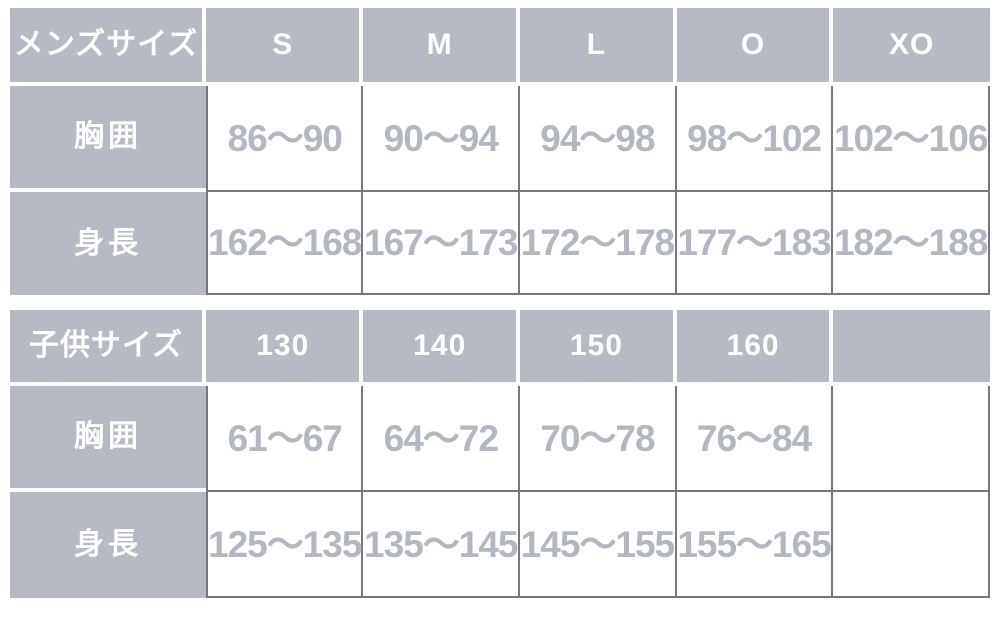  Describe the element at coordinates (442, 545) in the screenshot. I see `kids-height-value-140: 135〜145` at that location.